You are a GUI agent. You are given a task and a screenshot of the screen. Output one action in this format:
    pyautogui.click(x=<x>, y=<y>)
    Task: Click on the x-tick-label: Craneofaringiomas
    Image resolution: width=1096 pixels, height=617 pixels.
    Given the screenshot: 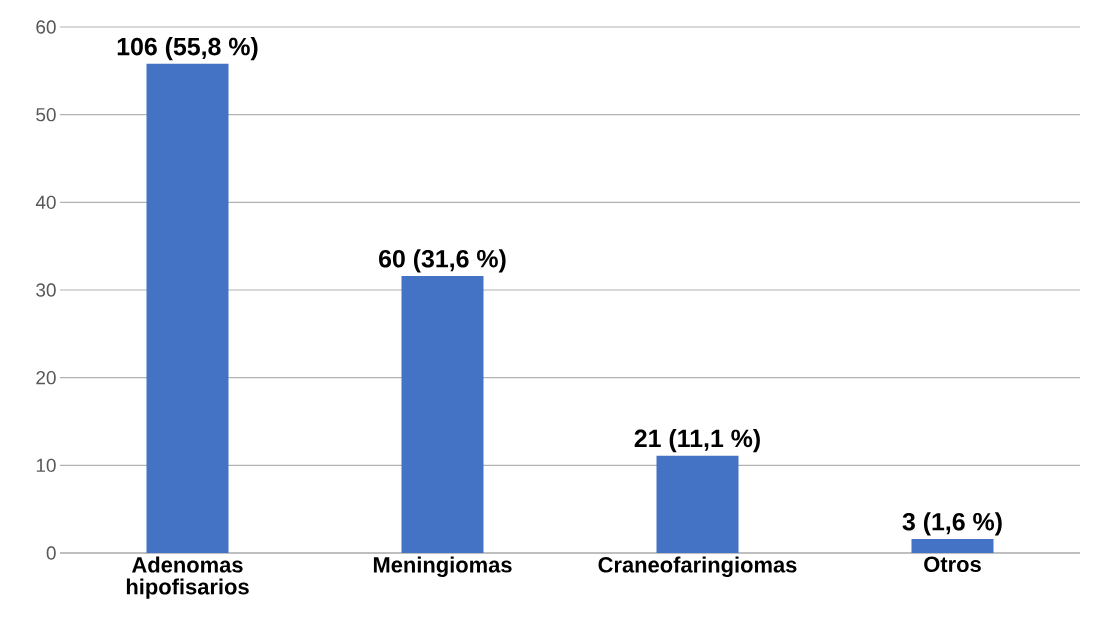 What is the action you would take?
    pyautogui.click(x=697, y=567)
    